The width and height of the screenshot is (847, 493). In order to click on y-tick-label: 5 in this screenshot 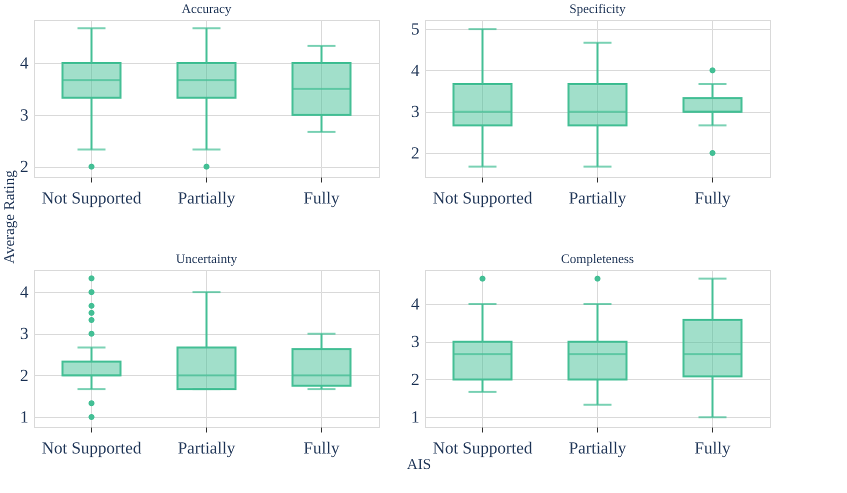, I will do `click(415, 29)`.